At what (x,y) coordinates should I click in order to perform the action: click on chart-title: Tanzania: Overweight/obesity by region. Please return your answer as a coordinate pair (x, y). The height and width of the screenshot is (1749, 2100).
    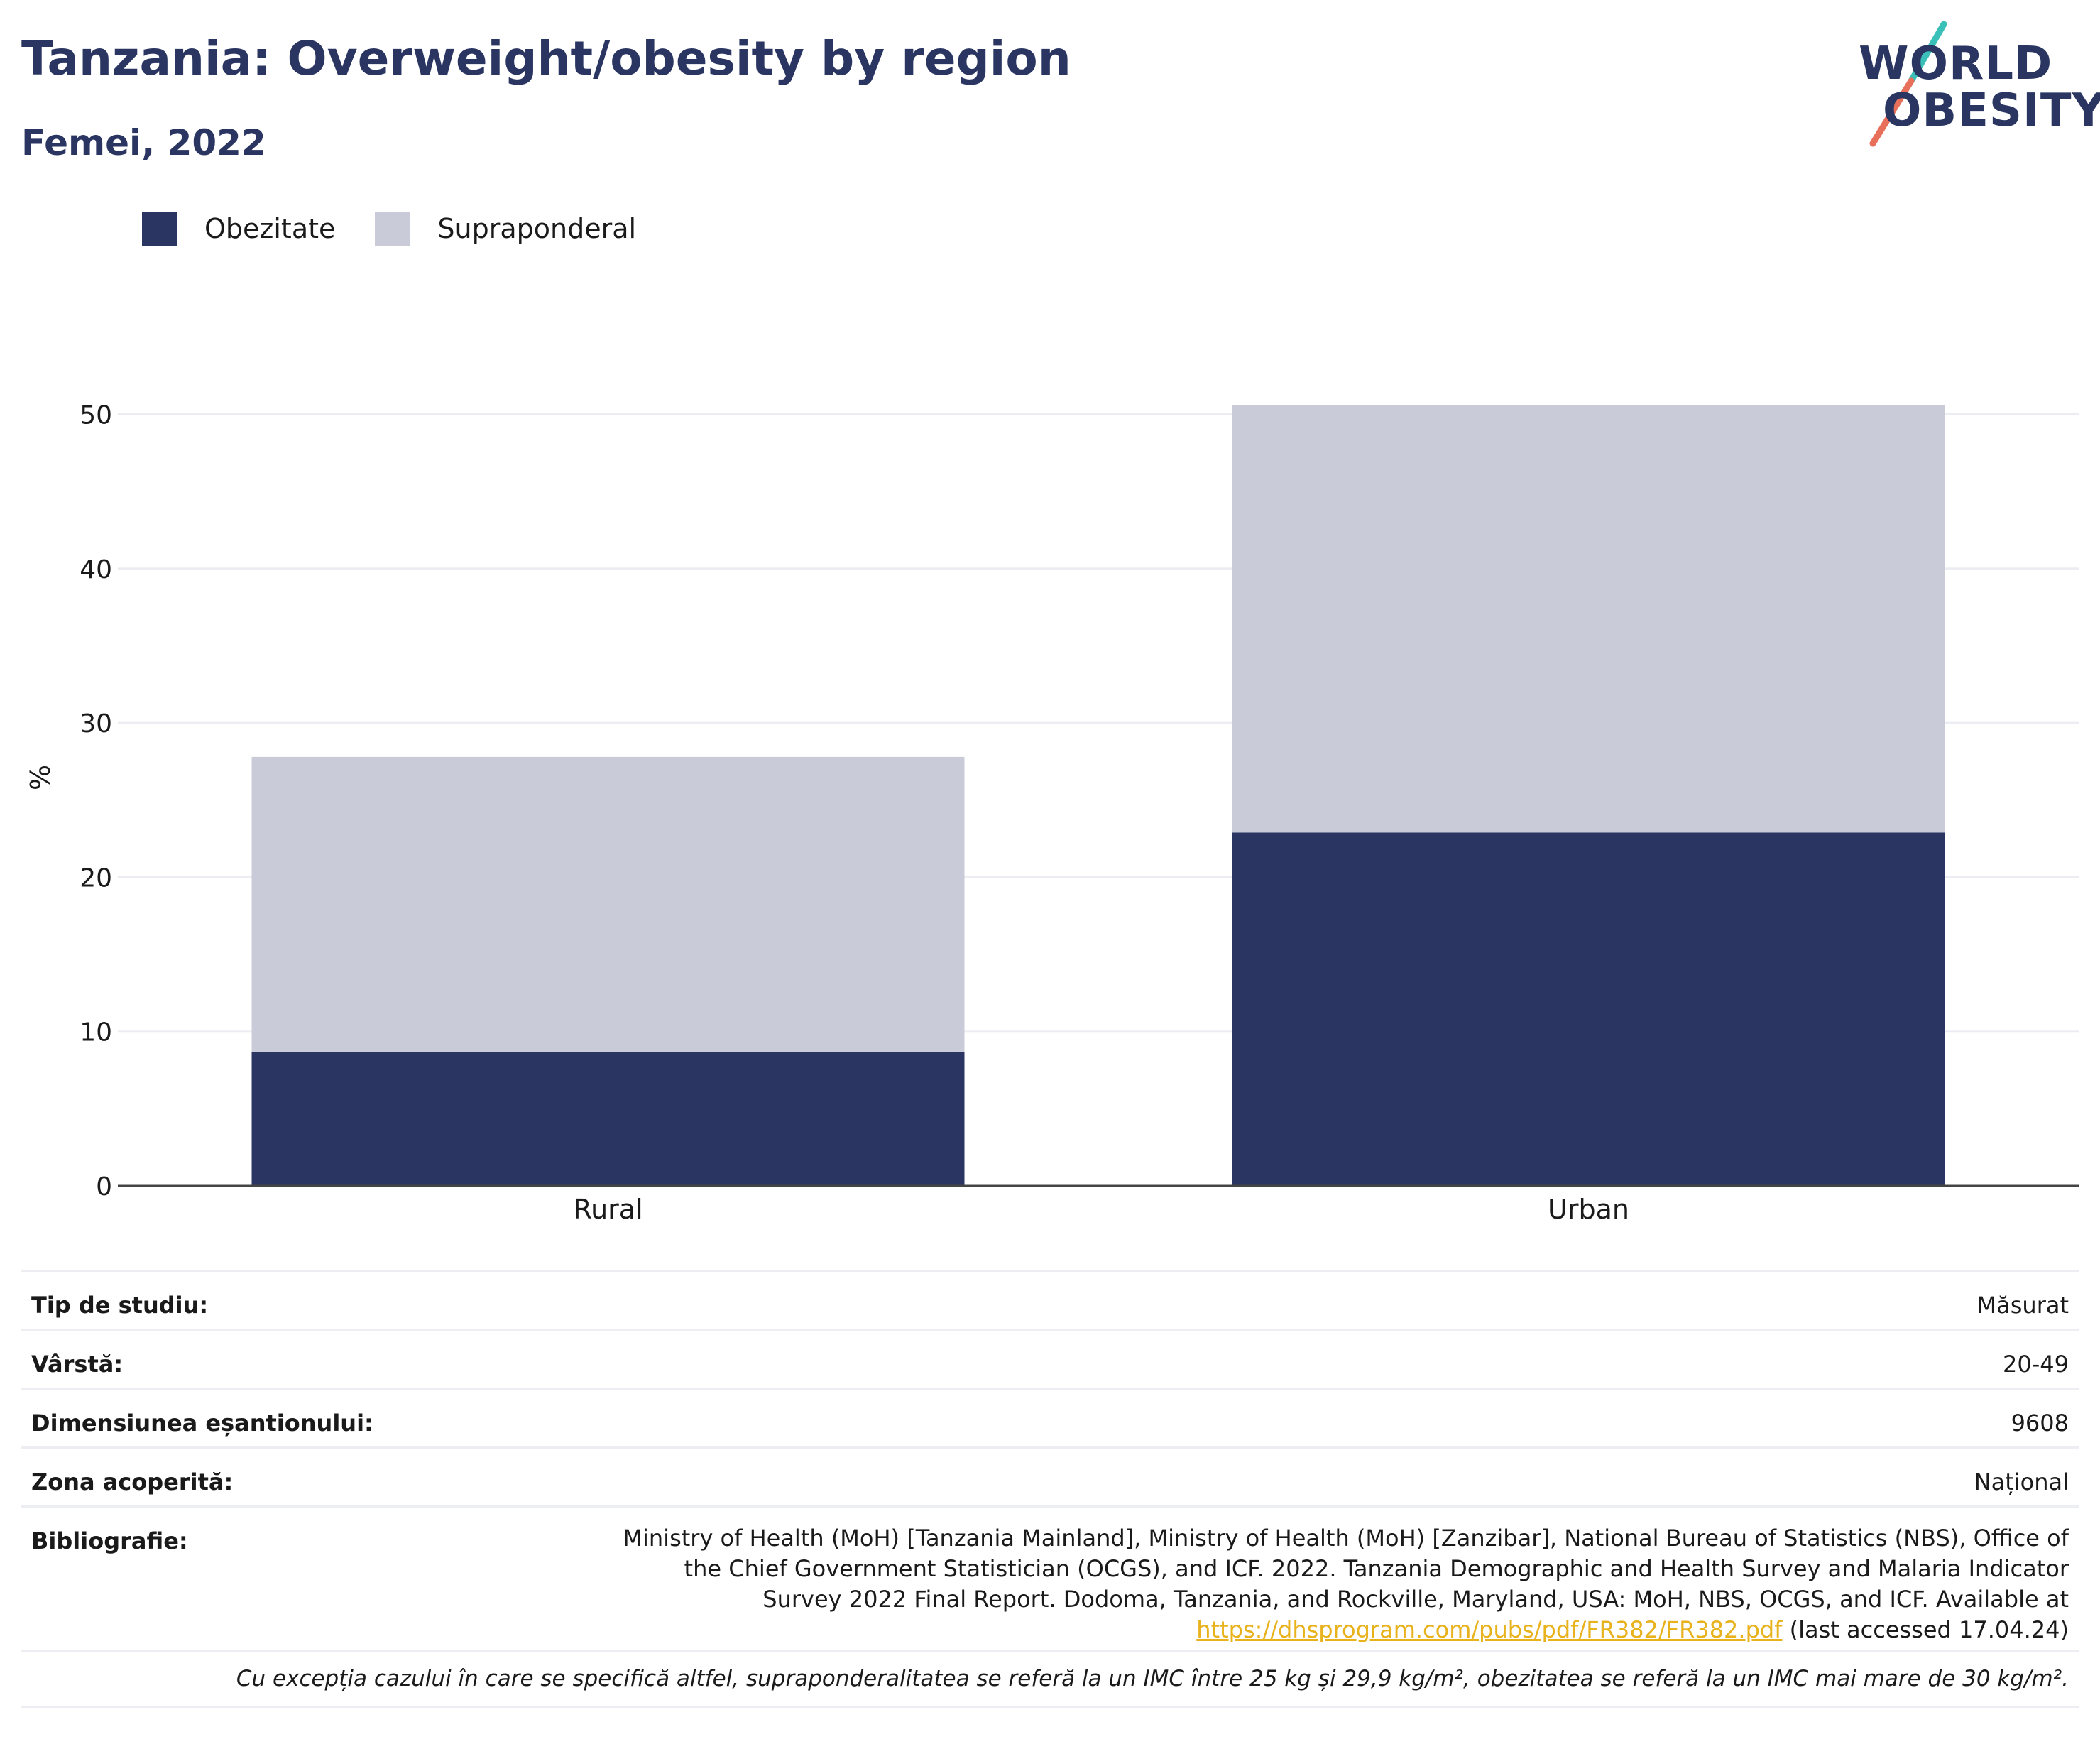
    Looking at the image, I should click on (546, 58).